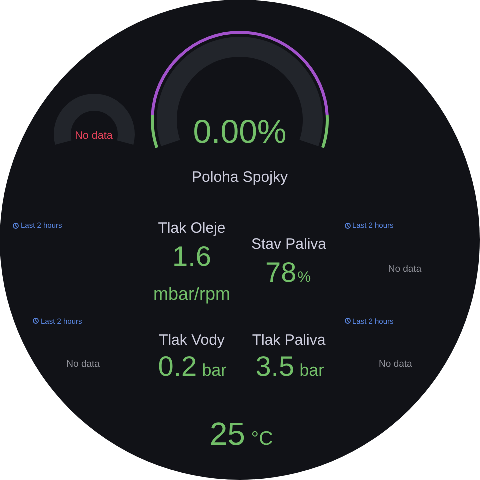 This screenshot has height=480, width=480. Describe the element at coordinates (281, 272) in the screenshot. I see `data-label: 78` at that location.